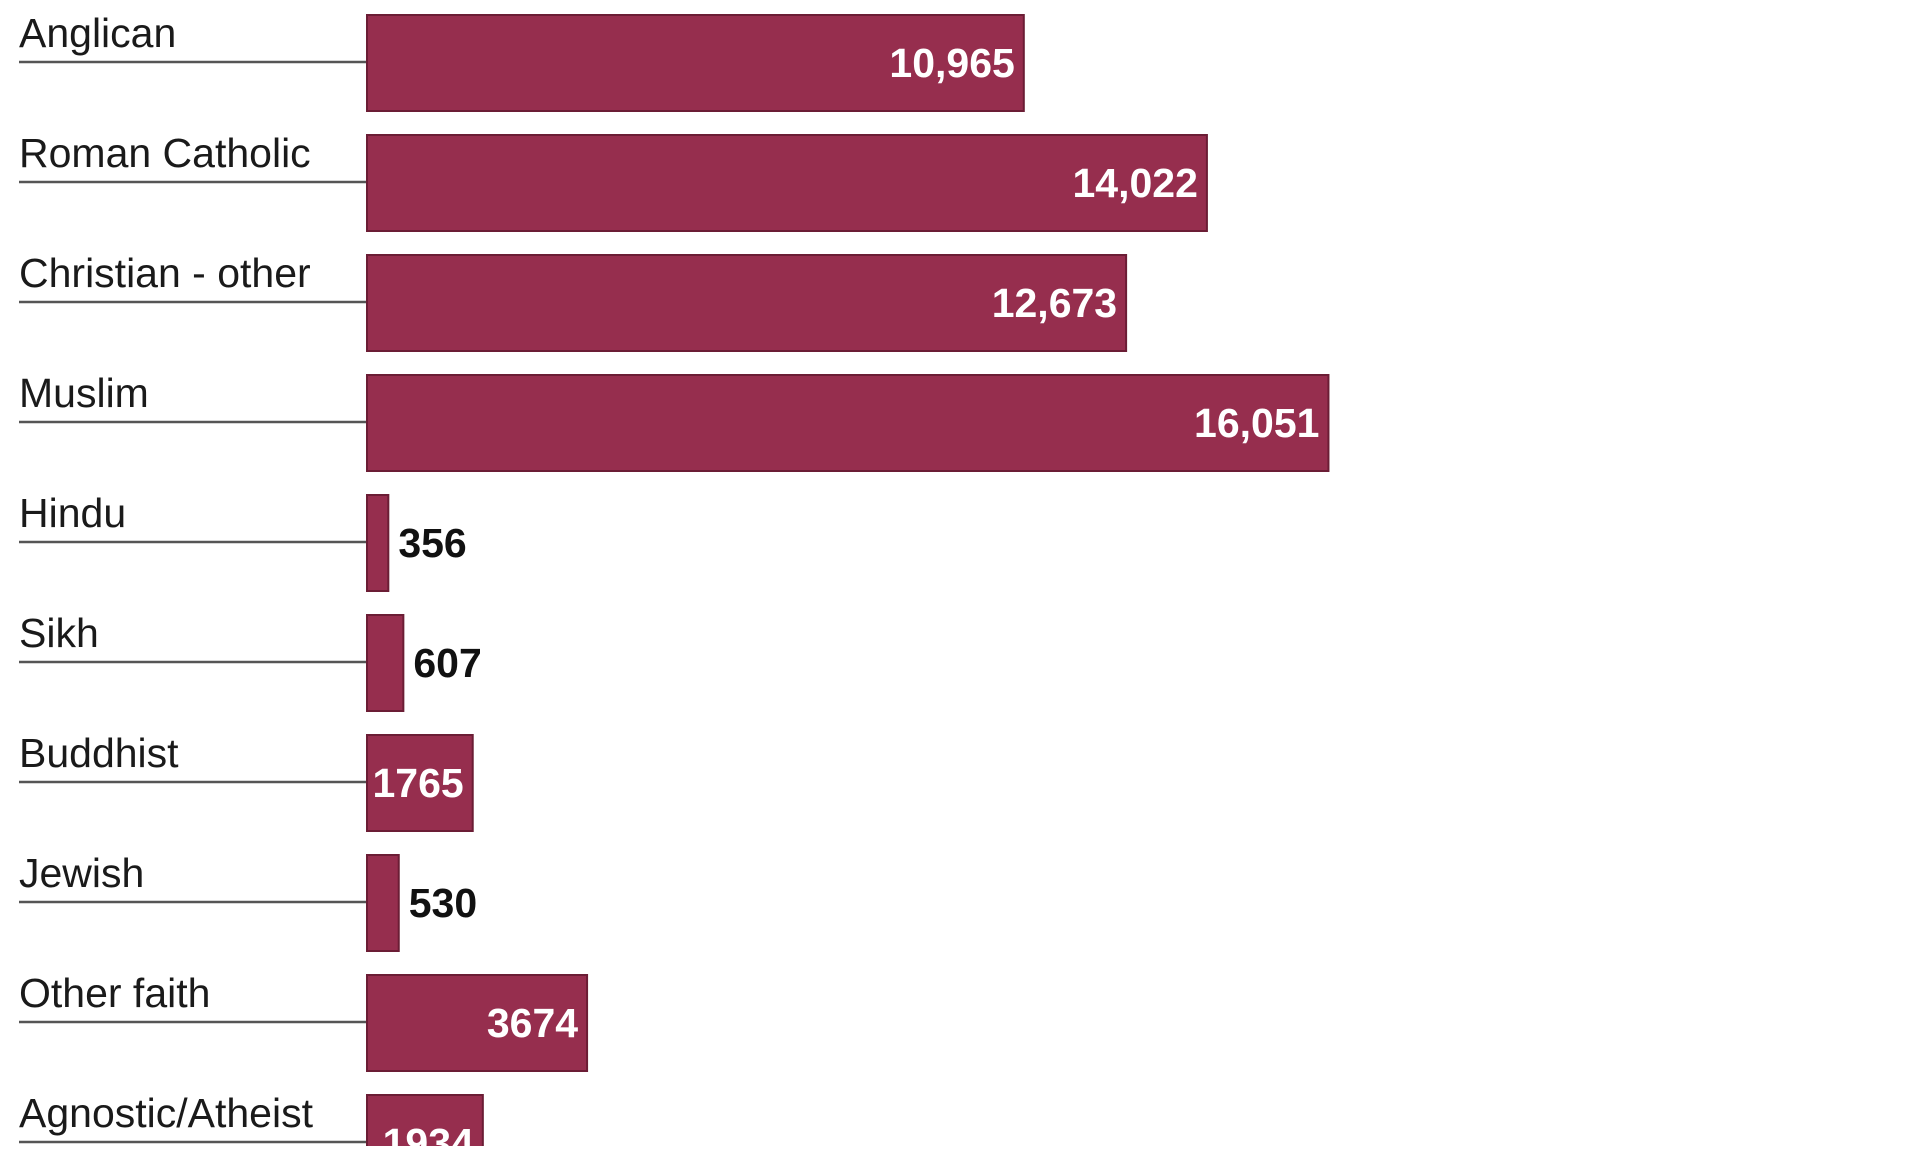  What do you see at coordinates (1256, 423) in the screenshot?
I see `data-label: 16,051` at bounding box center [1256, 423].